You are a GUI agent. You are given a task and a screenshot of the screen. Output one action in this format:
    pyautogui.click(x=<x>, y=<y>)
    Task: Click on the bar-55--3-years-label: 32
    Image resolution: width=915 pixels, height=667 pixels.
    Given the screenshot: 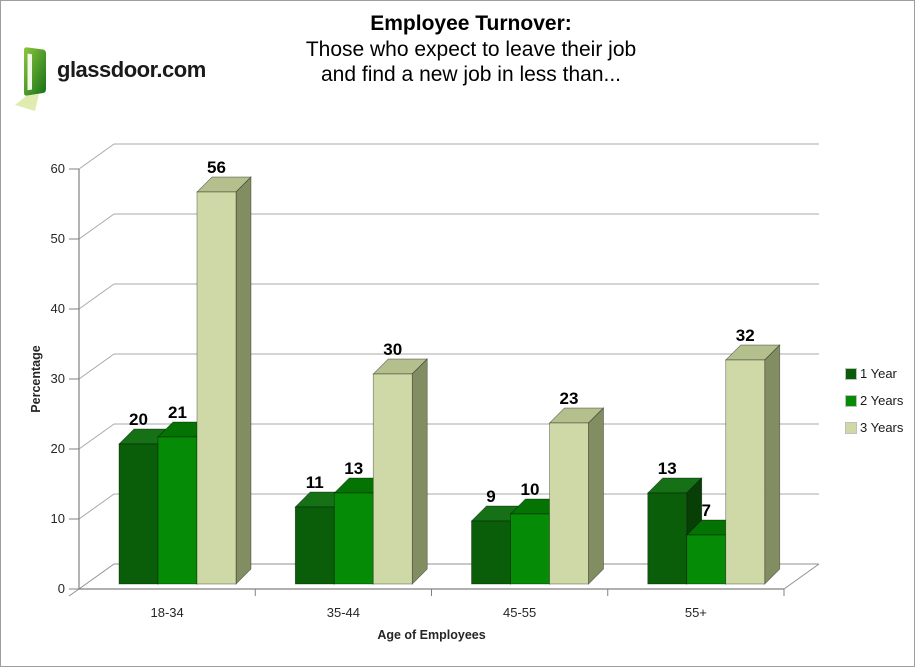 What is the action you would take?
    pyautogui.click(x=745, y=335)
    